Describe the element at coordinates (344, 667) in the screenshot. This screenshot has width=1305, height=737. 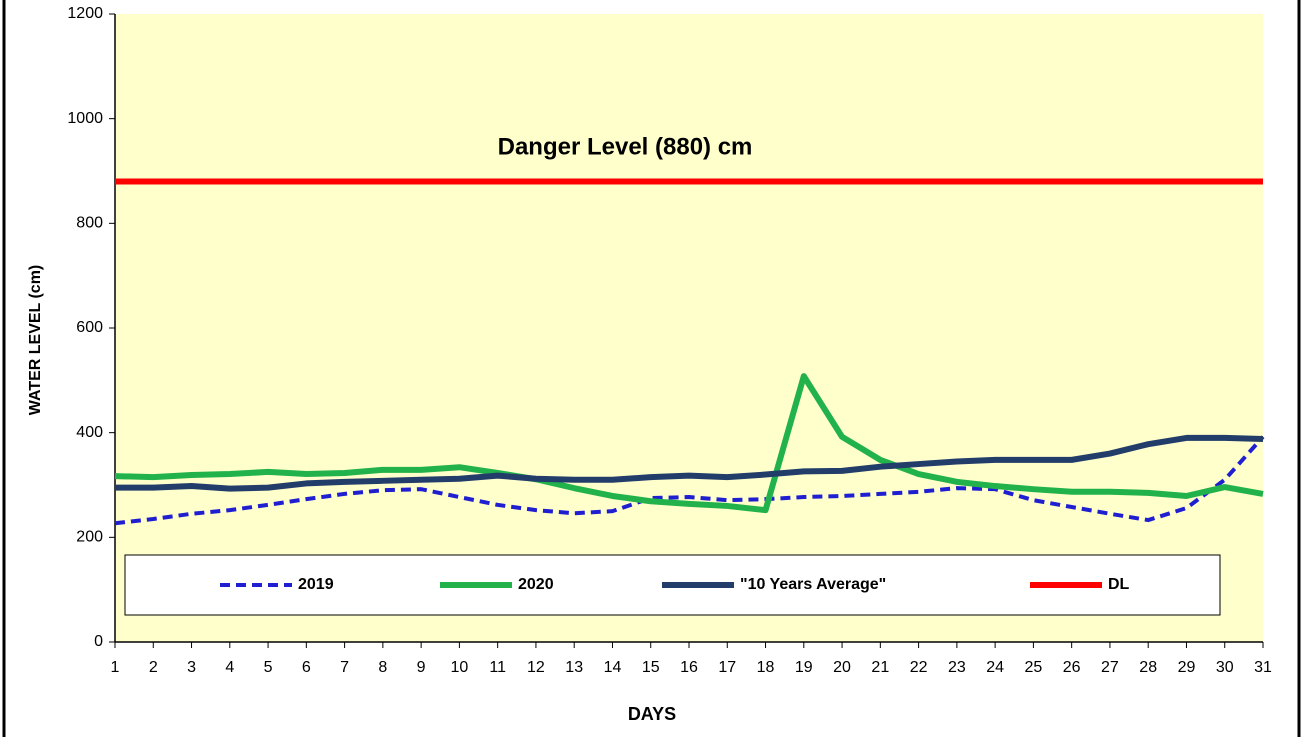
I see `x-tick-label: 7` at that location.